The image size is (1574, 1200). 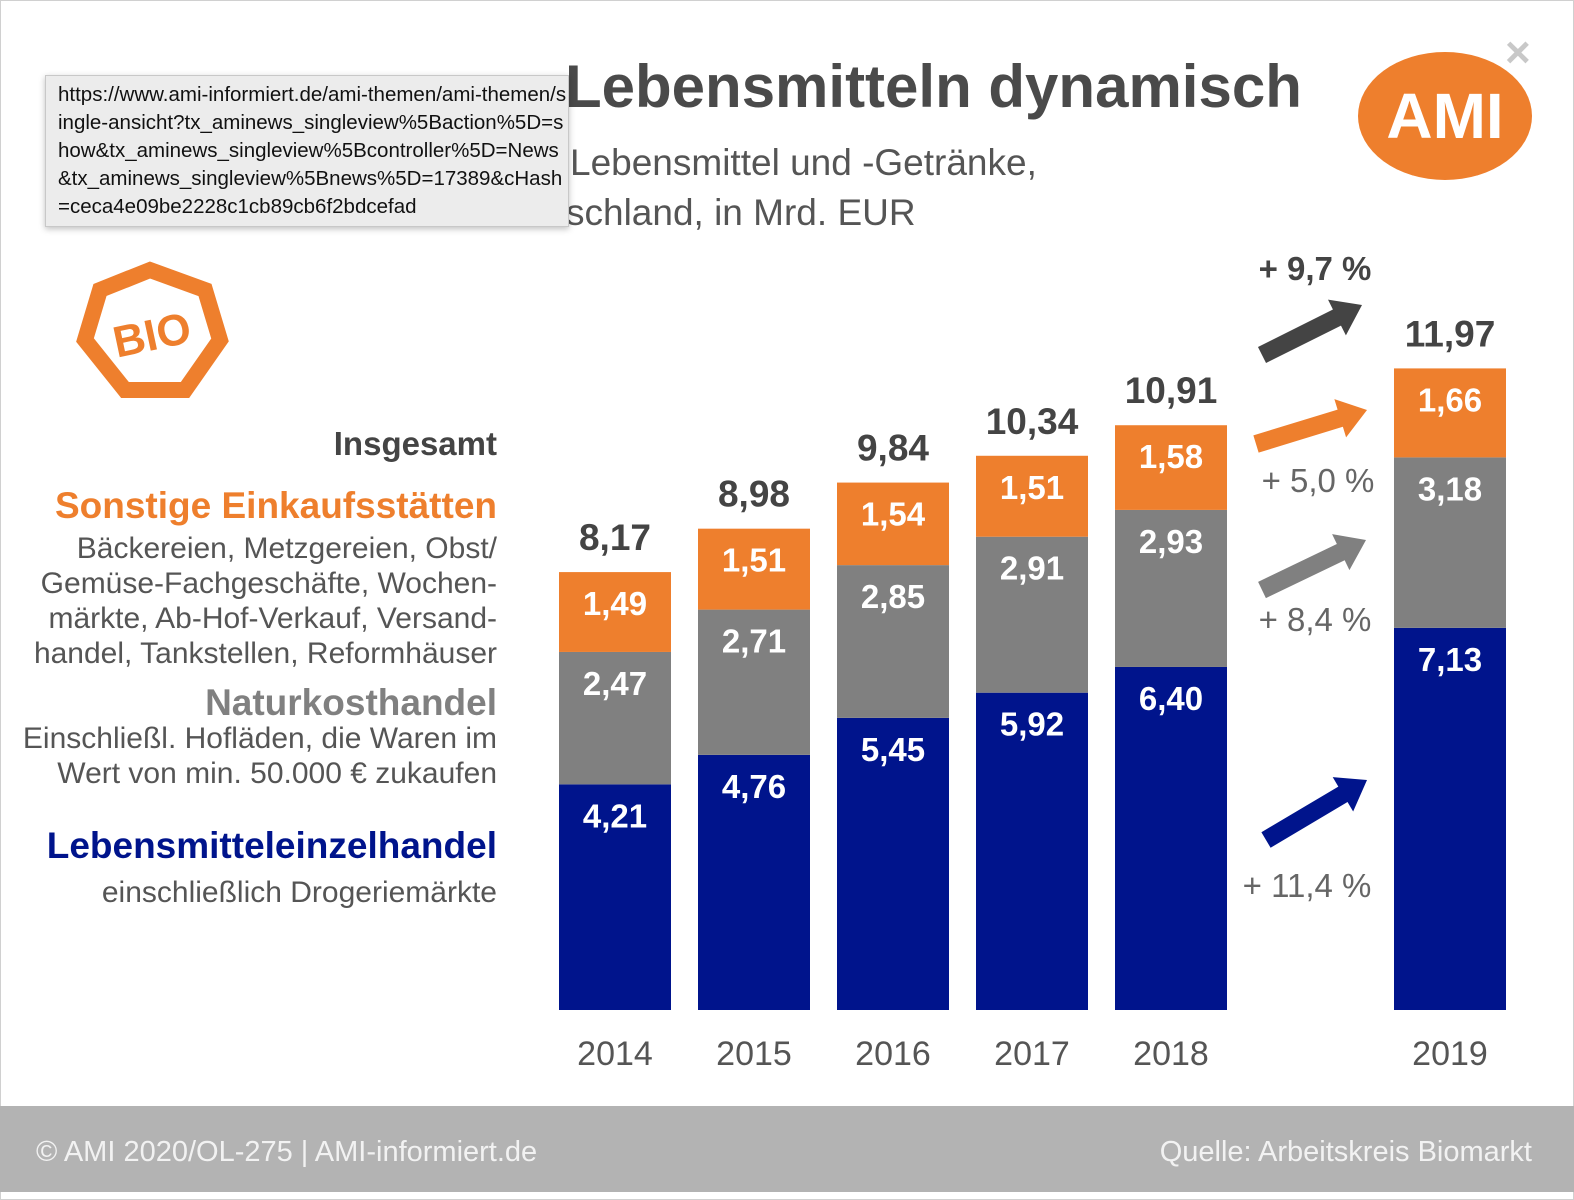 I want to click on x-tick-2014: 2014, so click(x=615, y=1054).